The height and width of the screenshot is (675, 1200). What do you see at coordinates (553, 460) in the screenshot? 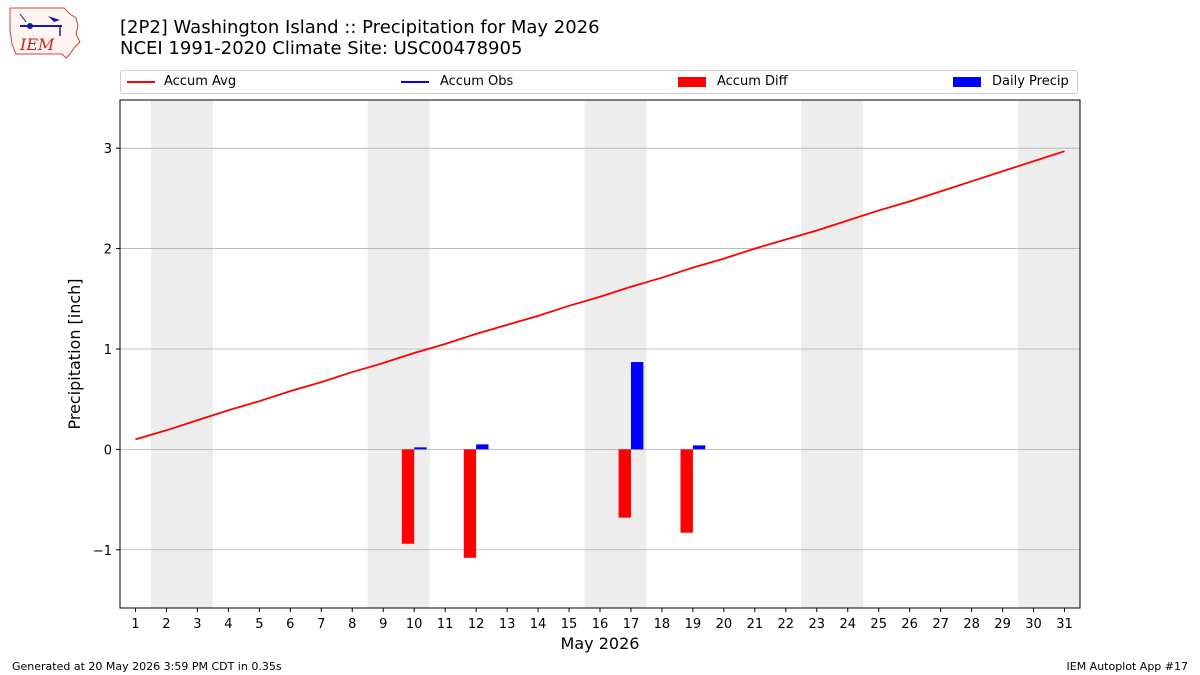
I see `bar-marks` at bounding box center [553, 460].